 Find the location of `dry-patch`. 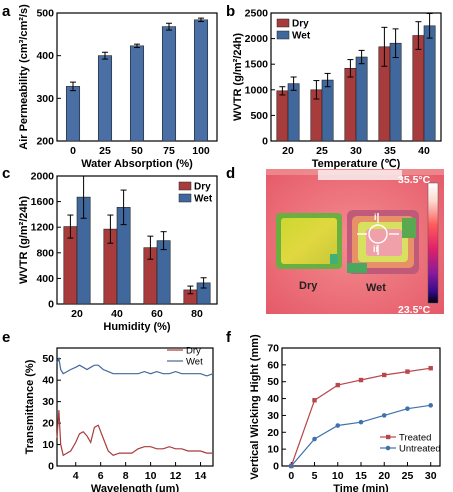

dry-patch is located at coordinates (309, 241).